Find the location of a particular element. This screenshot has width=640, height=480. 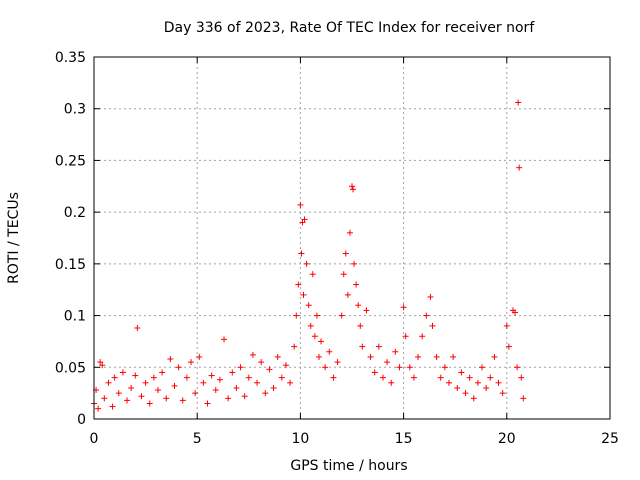

x-tick-label: 5 is located at coordinates (197, 439).